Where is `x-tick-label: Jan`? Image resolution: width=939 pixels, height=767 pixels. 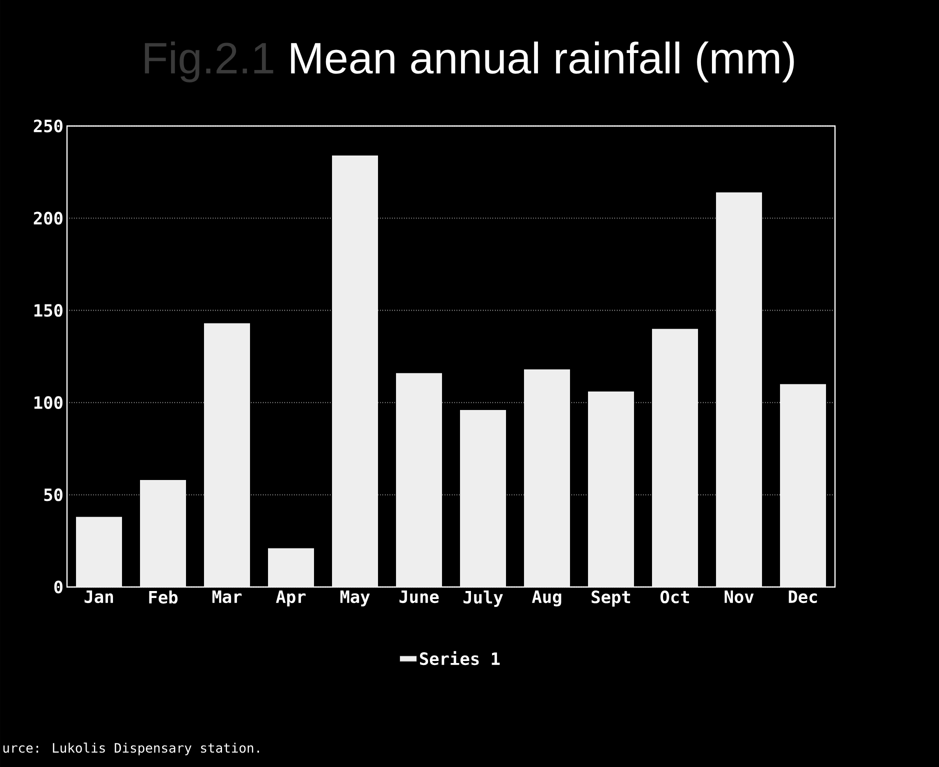
x-tick-label: Jan is located at coordinates (98, 597).